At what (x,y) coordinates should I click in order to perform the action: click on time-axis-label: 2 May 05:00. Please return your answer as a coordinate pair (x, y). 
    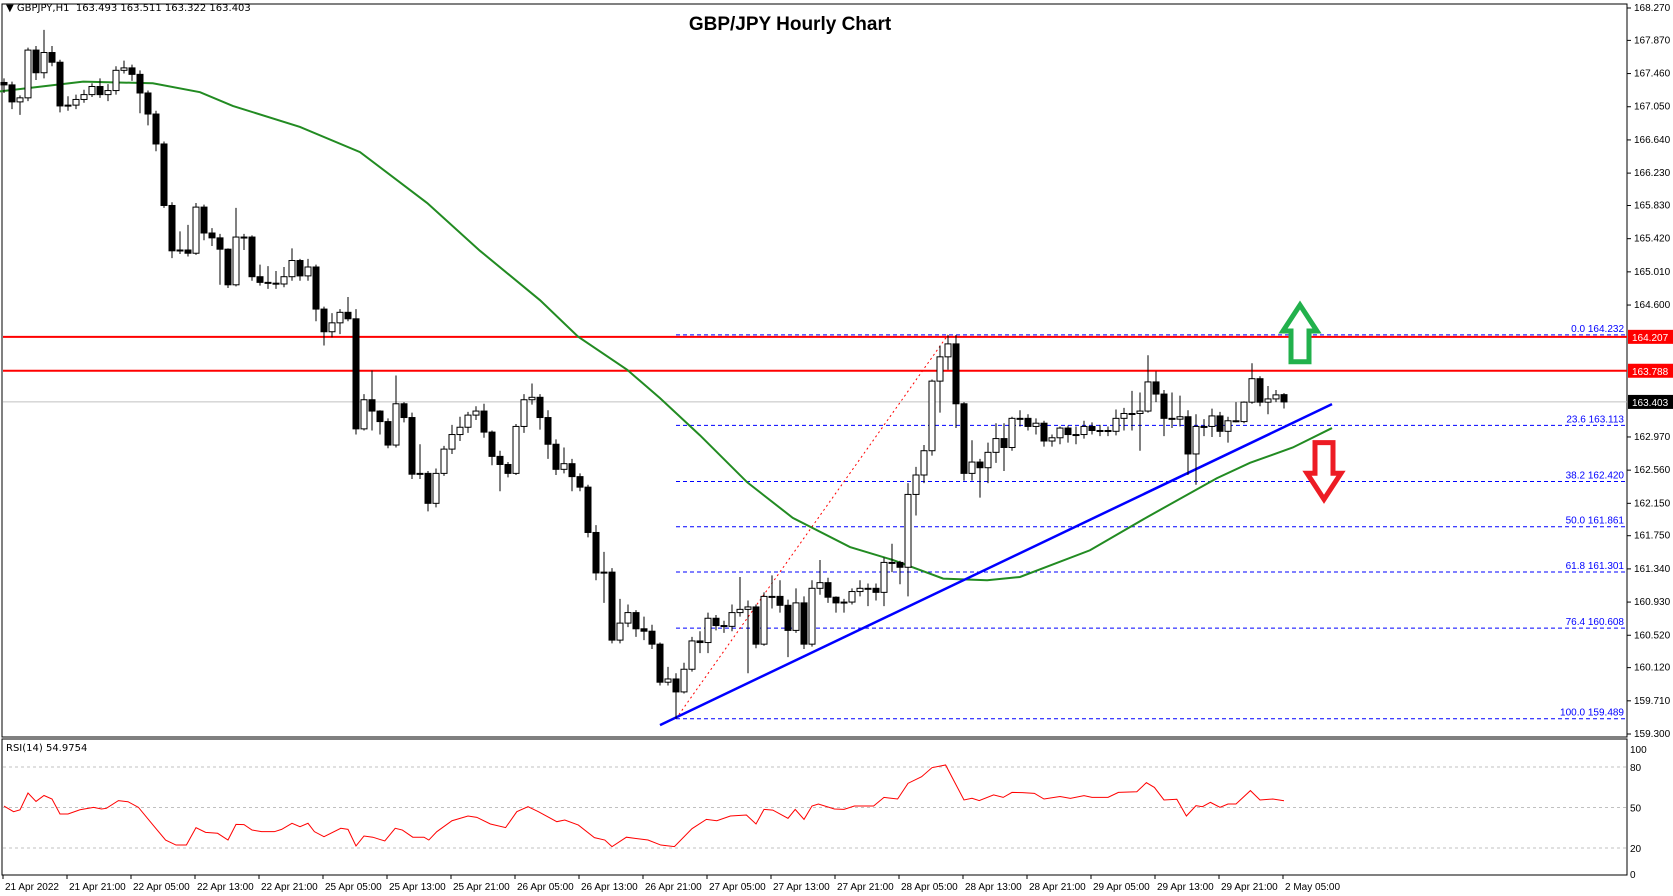
    Looking at the image, I should click on (1312, 887).